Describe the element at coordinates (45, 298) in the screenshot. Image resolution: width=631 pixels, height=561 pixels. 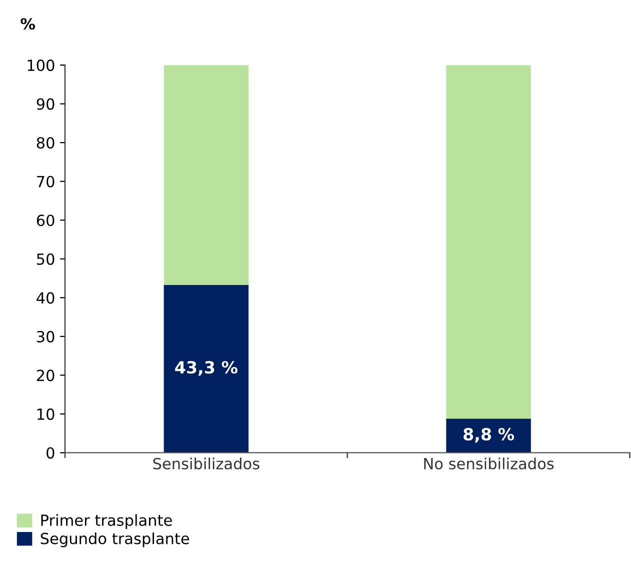
I see `y-tick-label: 40` at that location.